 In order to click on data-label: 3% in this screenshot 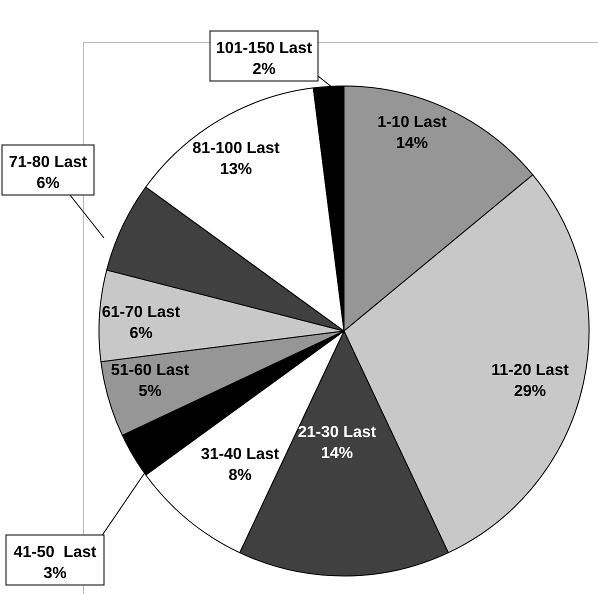, I will do `click(55, 573)`.